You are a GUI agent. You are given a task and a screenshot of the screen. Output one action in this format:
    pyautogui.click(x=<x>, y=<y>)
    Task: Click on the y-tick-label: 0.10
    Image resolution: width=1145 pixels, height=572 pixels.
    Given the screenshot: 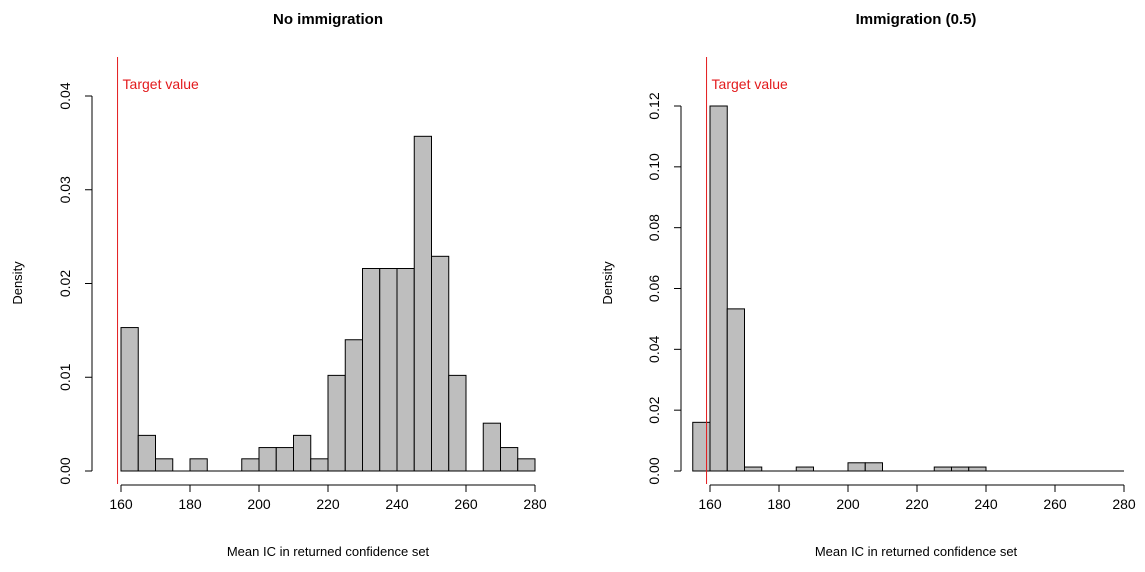 What is the action you would take?
    pyautogui.click(x=654, y=166)
    